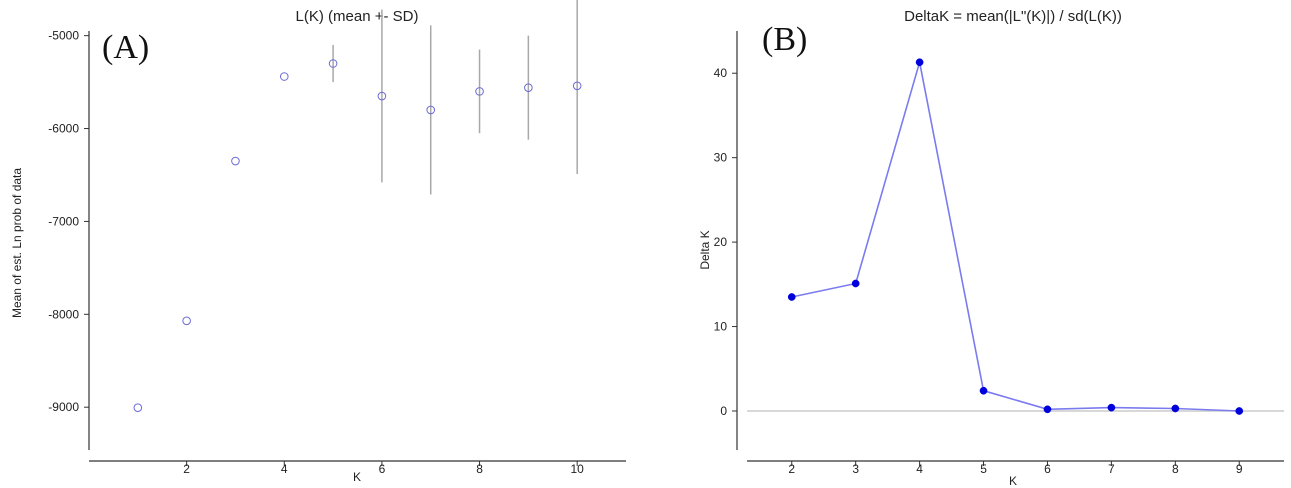 The height and width of the screenshot is (488, 1291). Describe the element at coordinates (721, 73) in the screenshot. I see `y-tick-label: 40` at that location.